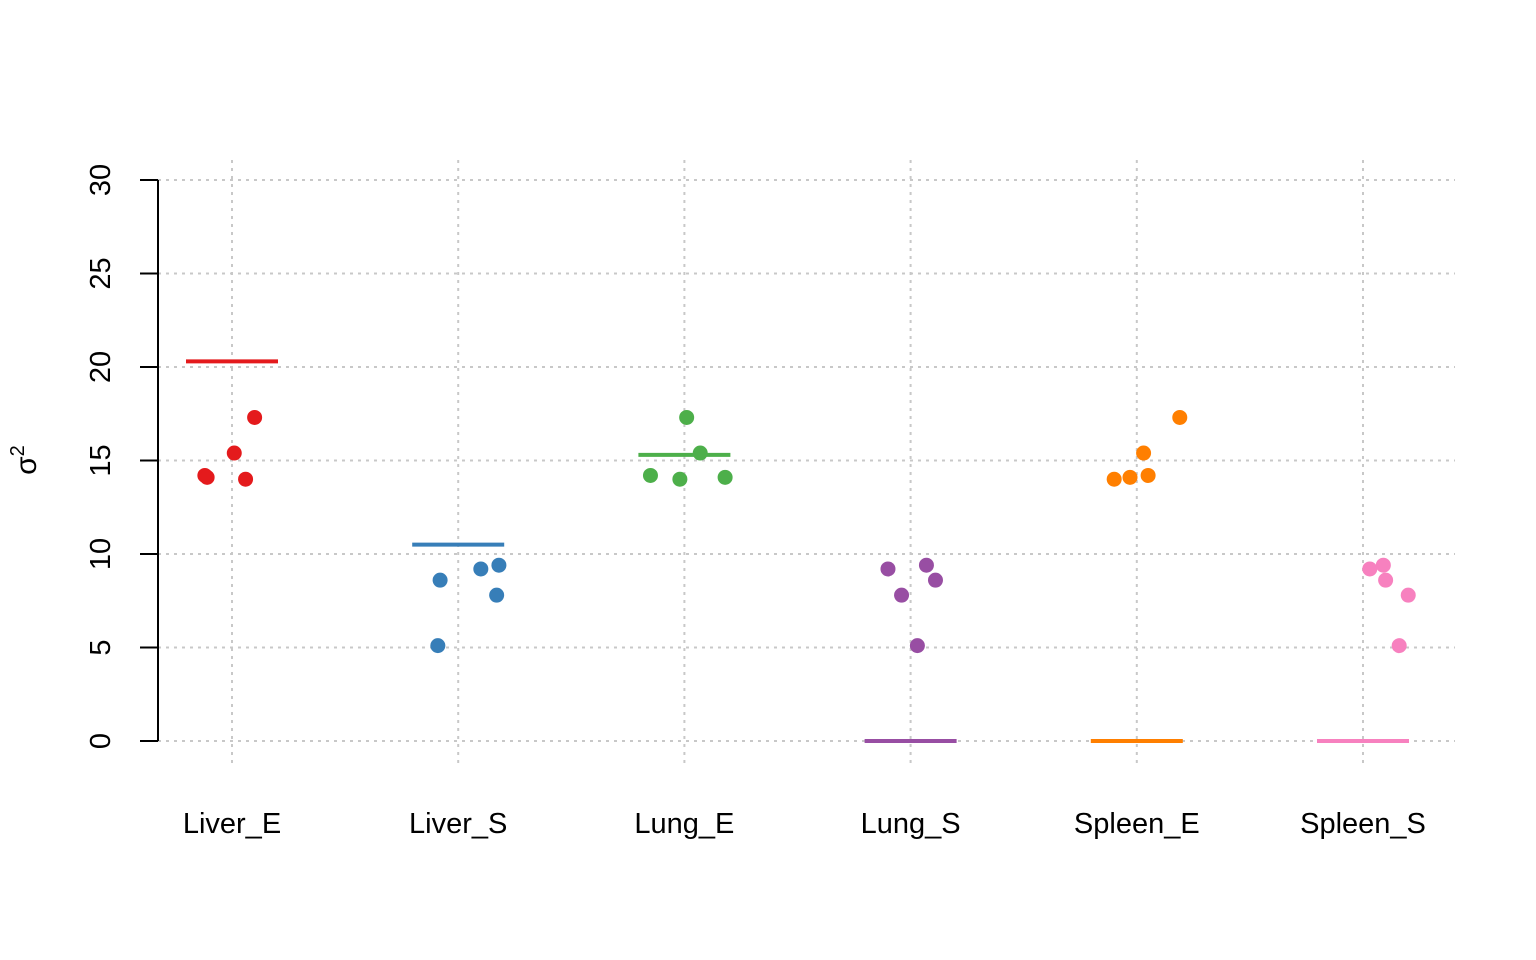 This screenshot has width=1536, height=960. Describe the element at coordinates (684, 824) in the screenshot. I see `x-category-label: Lung_E` at that location.